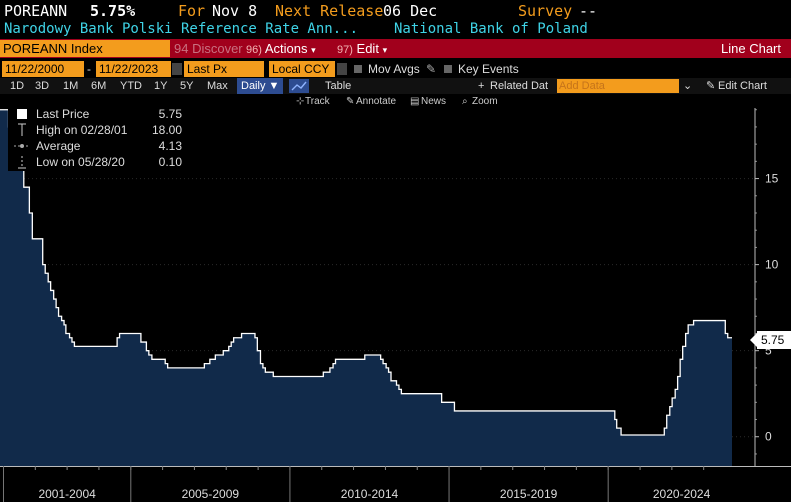  Describe the element at coordinates (768, 437) in the screenshot. I see `y-tick-label: 0` at that location.